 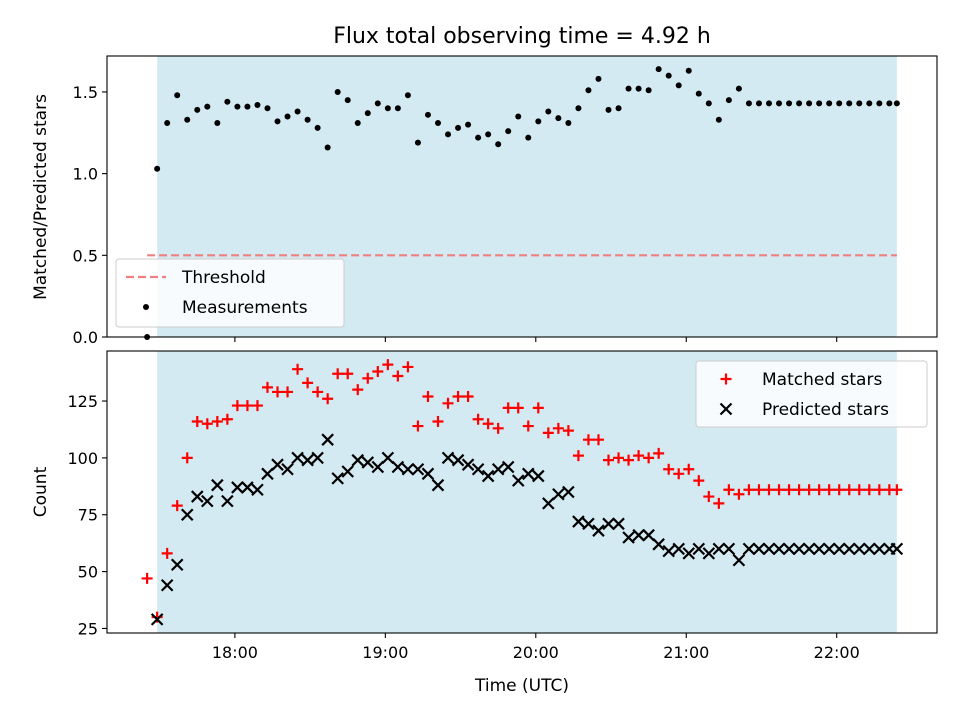 I want to click on bottom-legend: Matched stars Predicted stars, so click(x=811, y=394).